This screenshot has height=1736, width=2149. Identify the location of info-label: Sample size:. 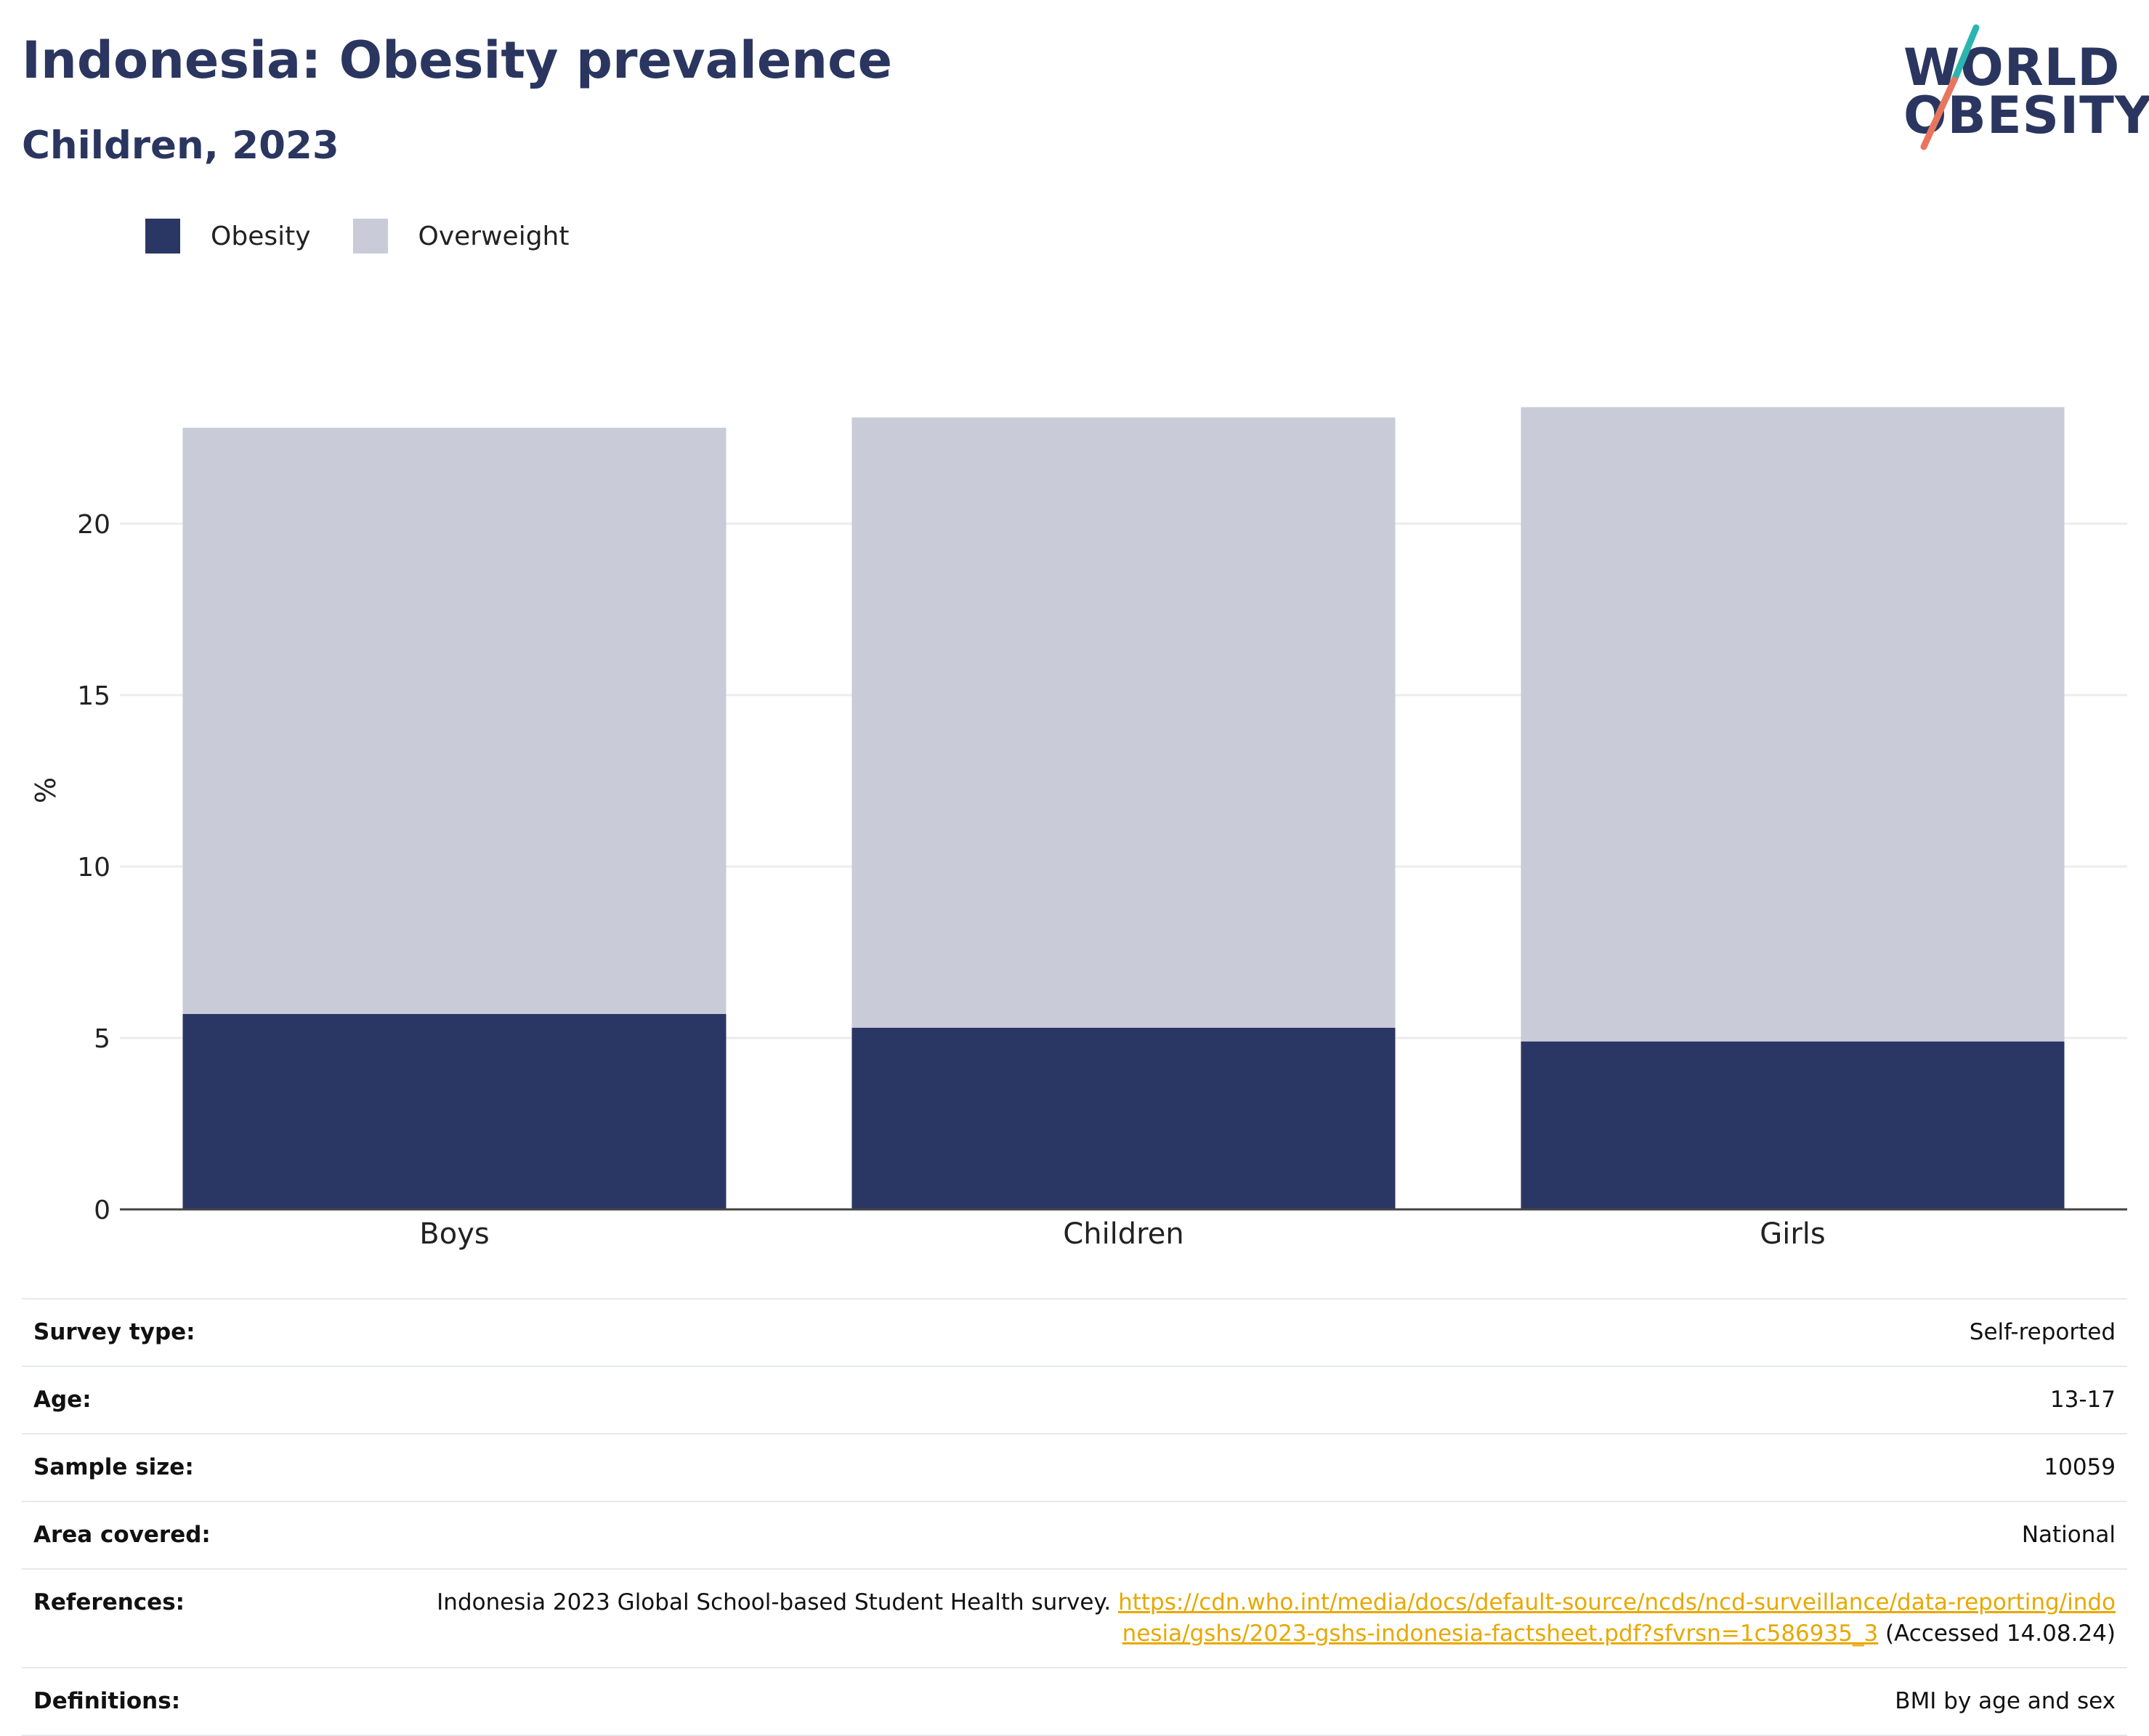
(113, 1467).